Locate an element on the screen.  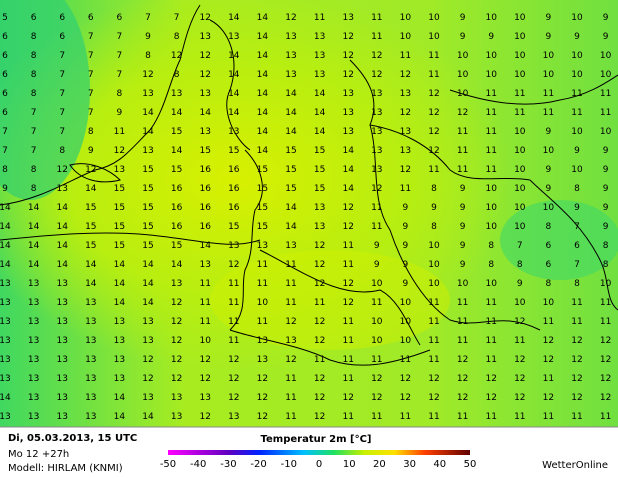
scale-labels: -50 -40 -30 -20 -10 0 10 20 30 40 50 is located at coordinates (318, 464).